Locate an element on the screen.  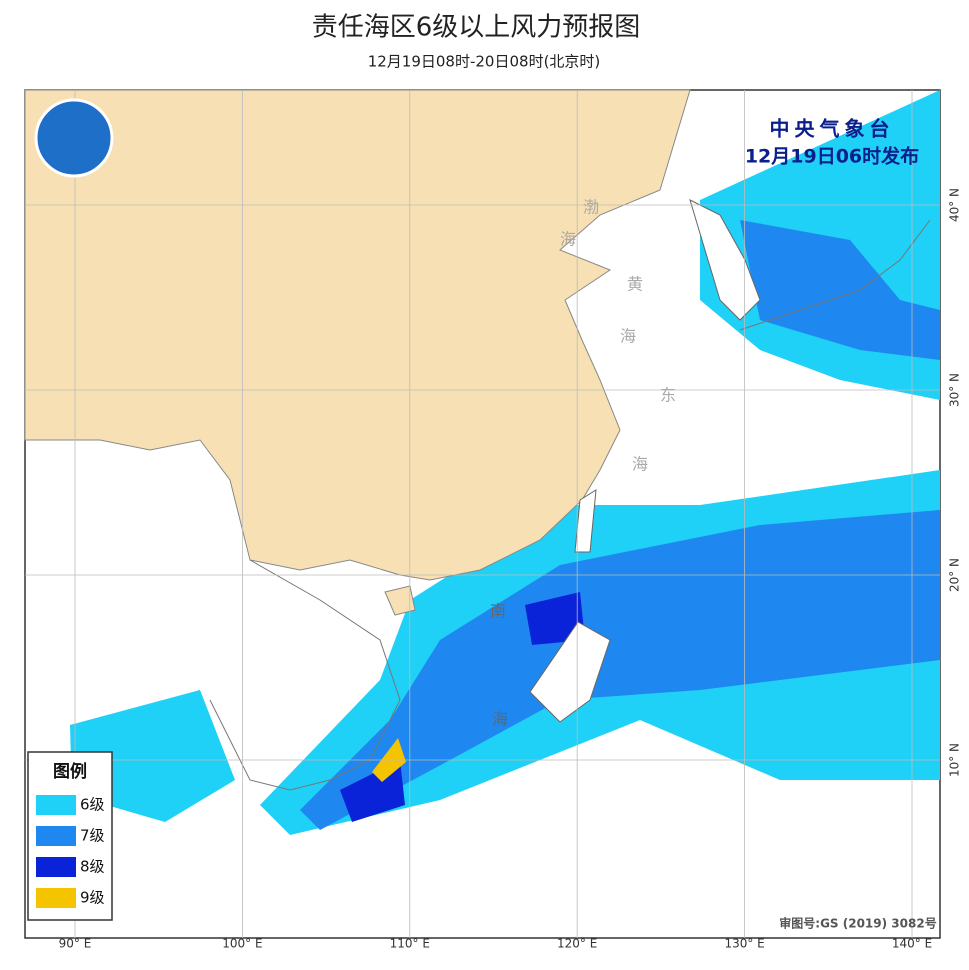
approval: 审图号:GS (2019) 3082号 is located at coordinates (857, 923).